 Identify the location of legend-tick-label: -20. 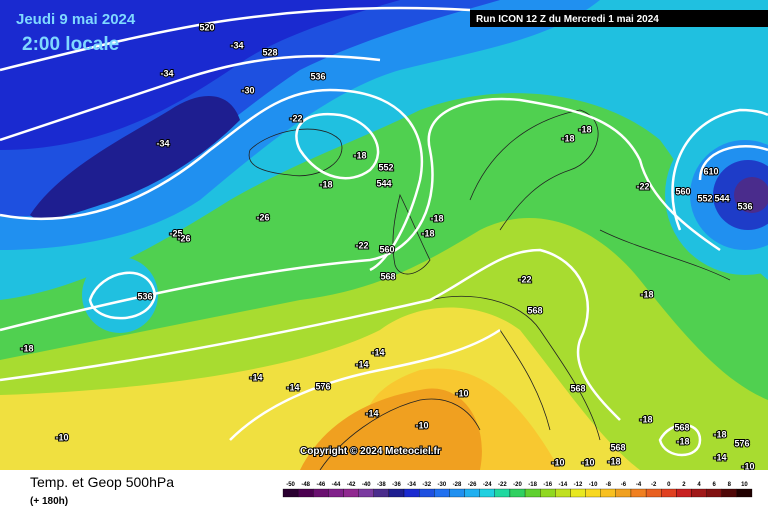
(517, 485).